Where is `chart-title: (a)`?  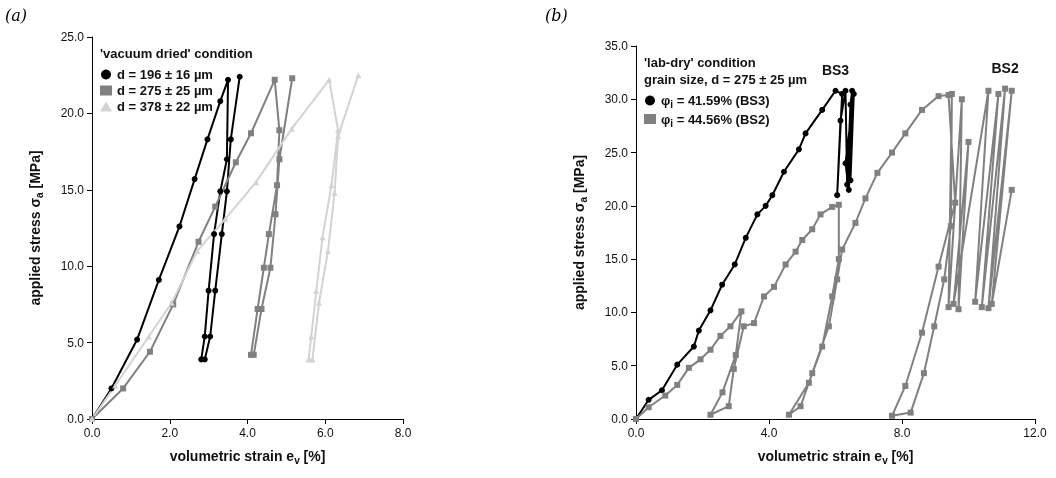
chart-title: (a) is located at coordinates (16, 15).